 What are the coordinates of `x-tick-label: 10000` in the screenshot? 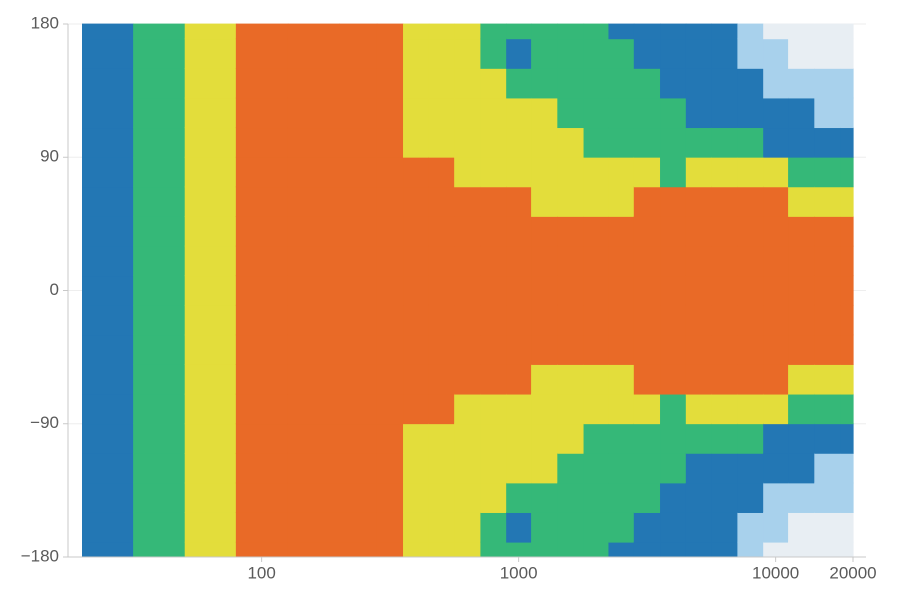 It's located at (775, 572).